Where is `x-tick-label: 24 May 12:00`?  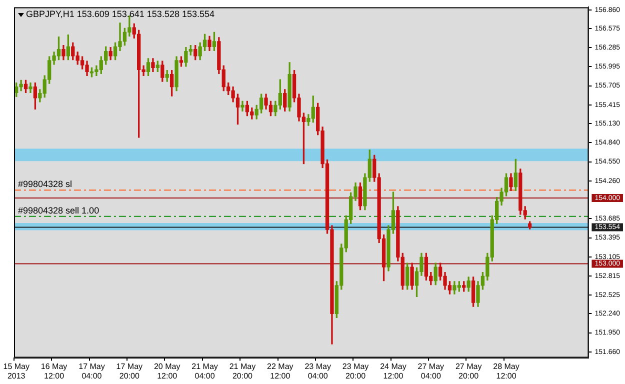
x-tick-label: 24 May 12:00 is located at coordinates (393, 371).